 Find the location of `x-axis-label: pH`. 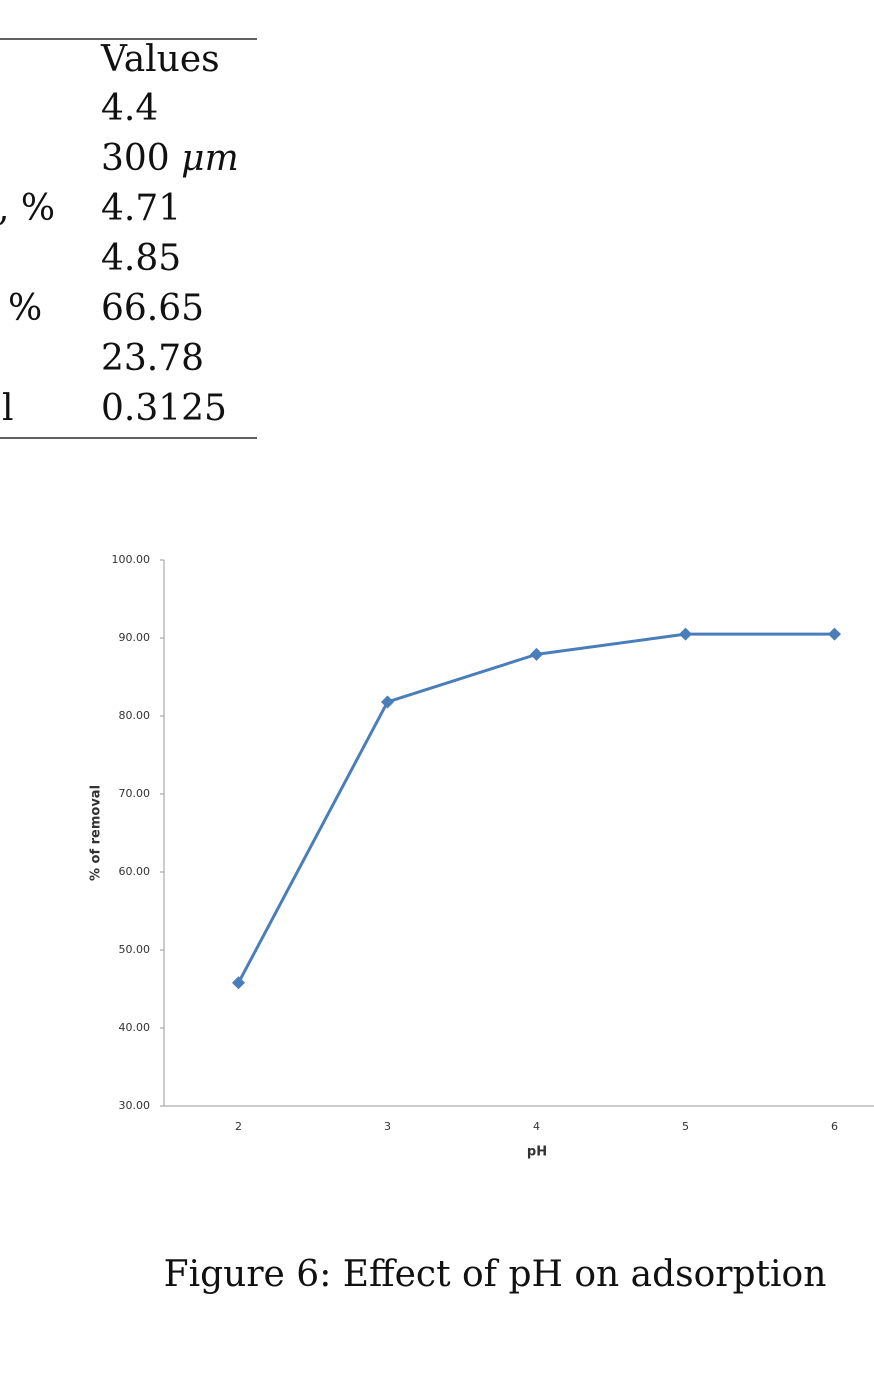

x-axis-label: pH is located at coordinates (537, 1152).